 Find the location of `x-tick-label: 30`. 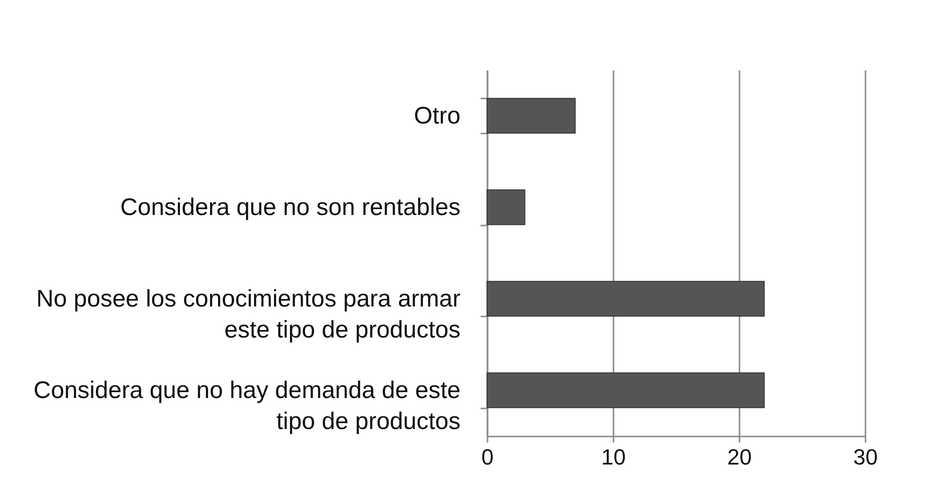

x-tick-label: 30 is located at coordinates (865, 457).